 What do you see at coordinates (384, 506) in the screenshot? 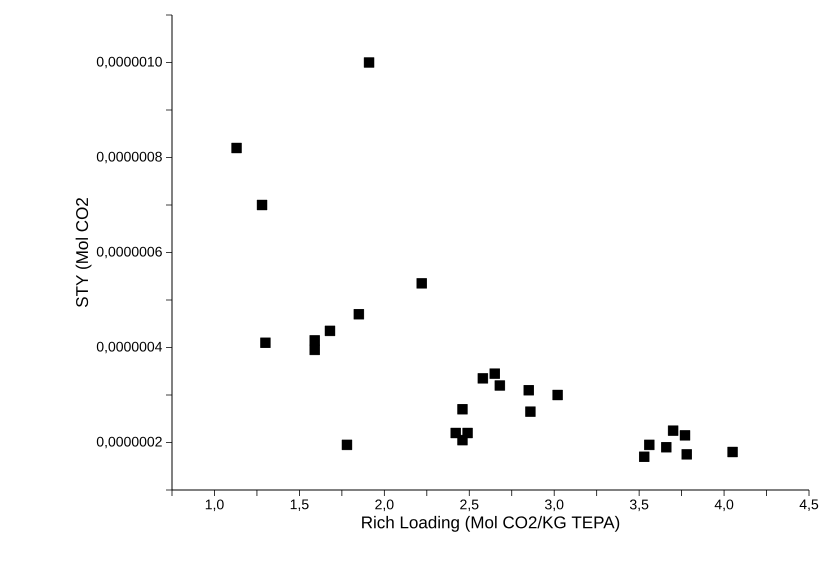
I see `x-tick-label: 2,0` at bounding box center [384, 506].